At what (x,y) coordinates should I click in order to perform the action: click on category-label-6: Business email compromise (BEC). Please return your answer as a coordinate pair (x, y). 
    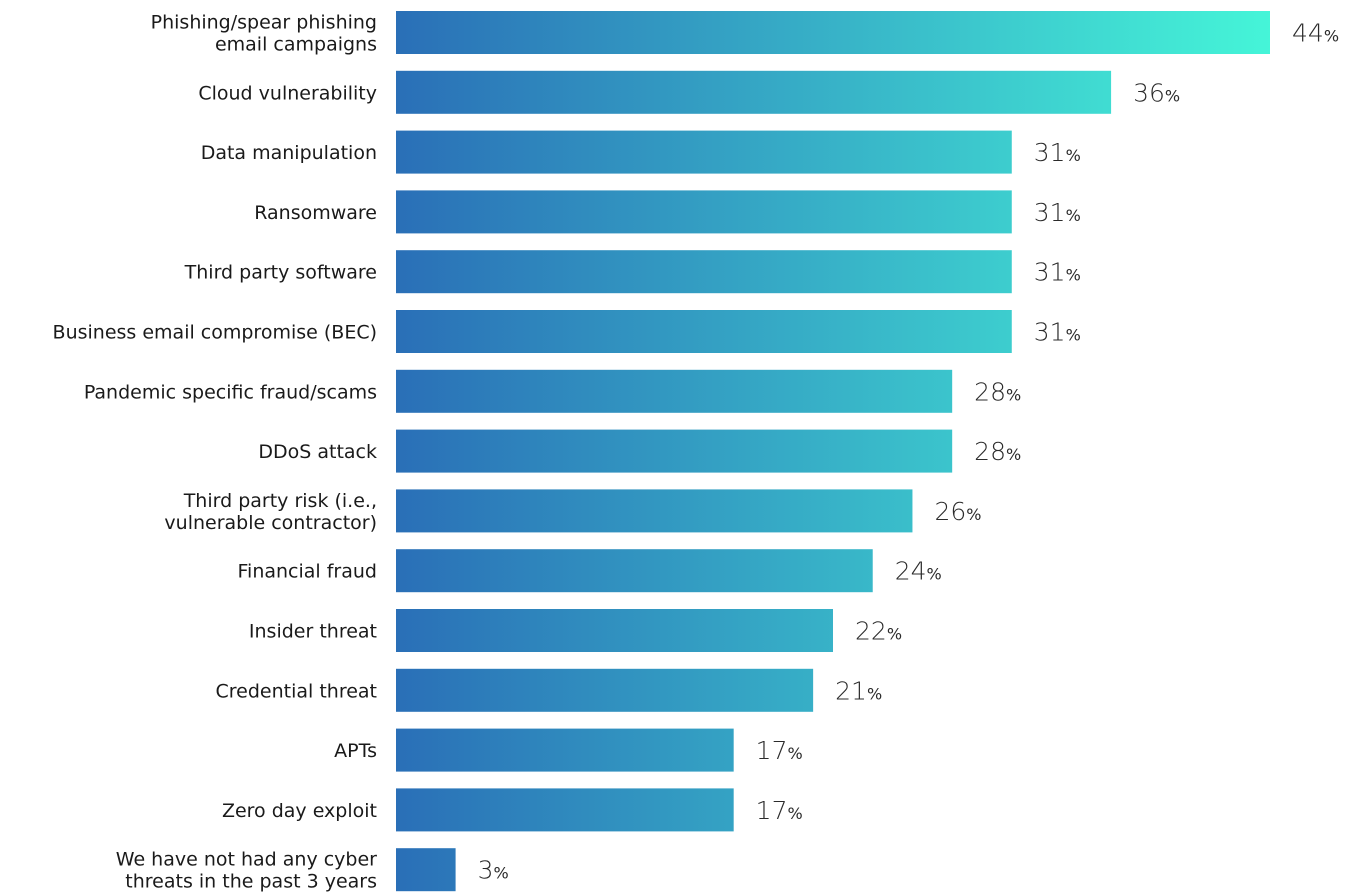
    Looking at the image, I should click on (215, 333).